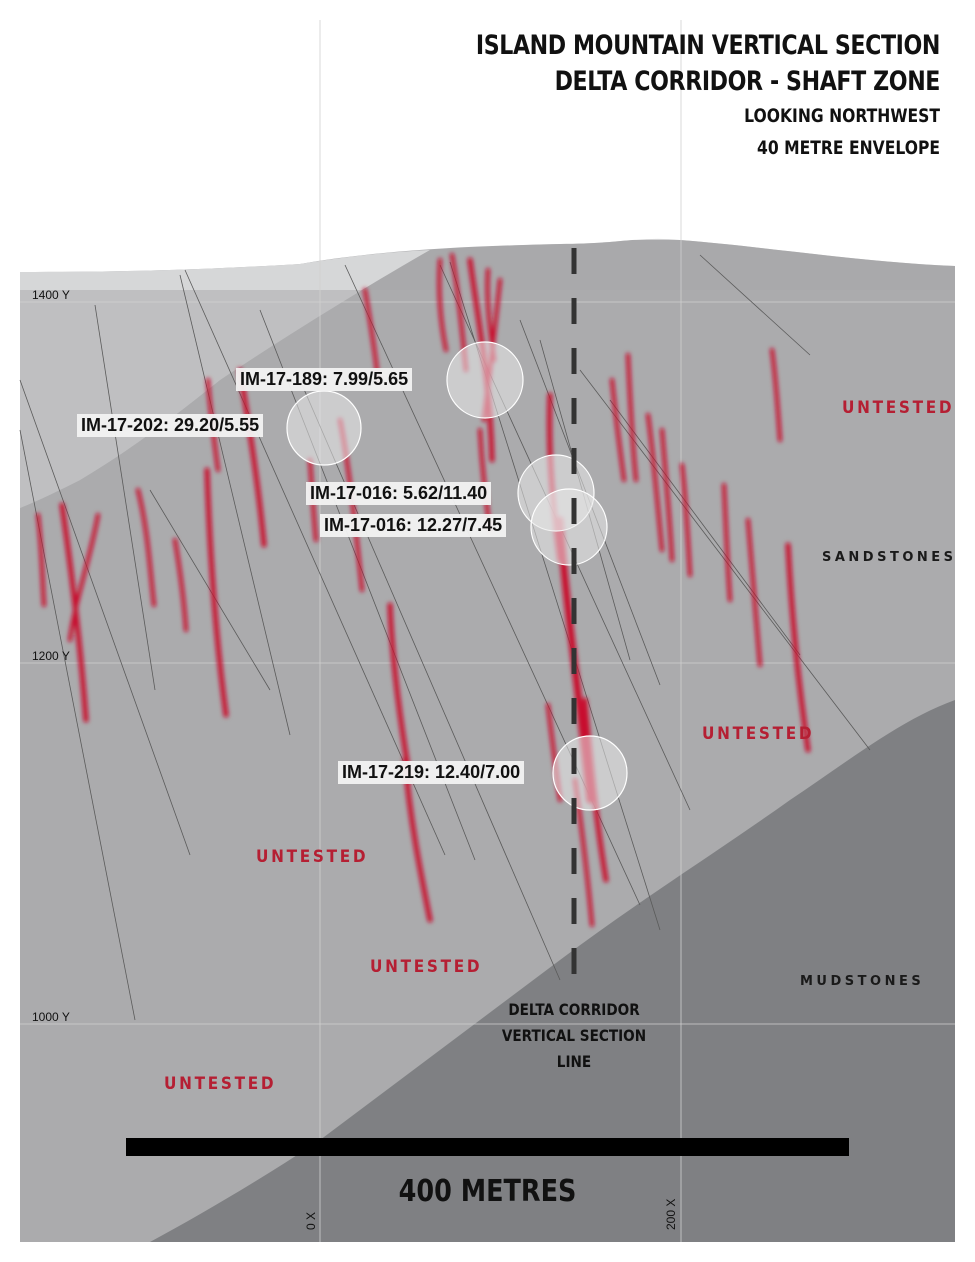 This screenshot has width=975, height=1262. Describe the element at coordinates (848, 148) in the screenshot. I see `title-line-4: 40 METRE ENVELOPE` at that location.